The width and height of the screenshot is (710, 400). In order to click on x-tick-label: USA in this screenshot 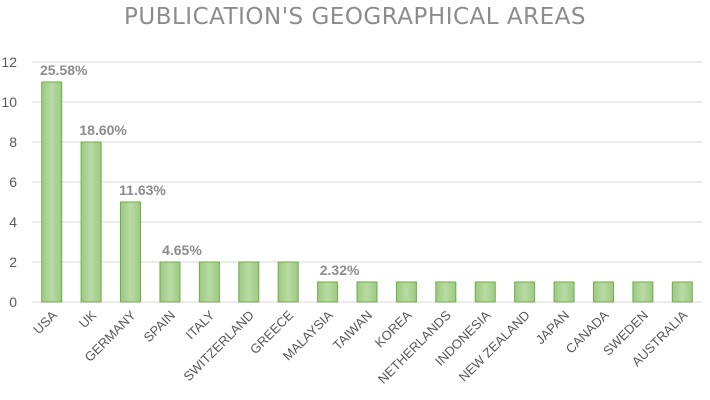, I will do `click(45, 322)`.